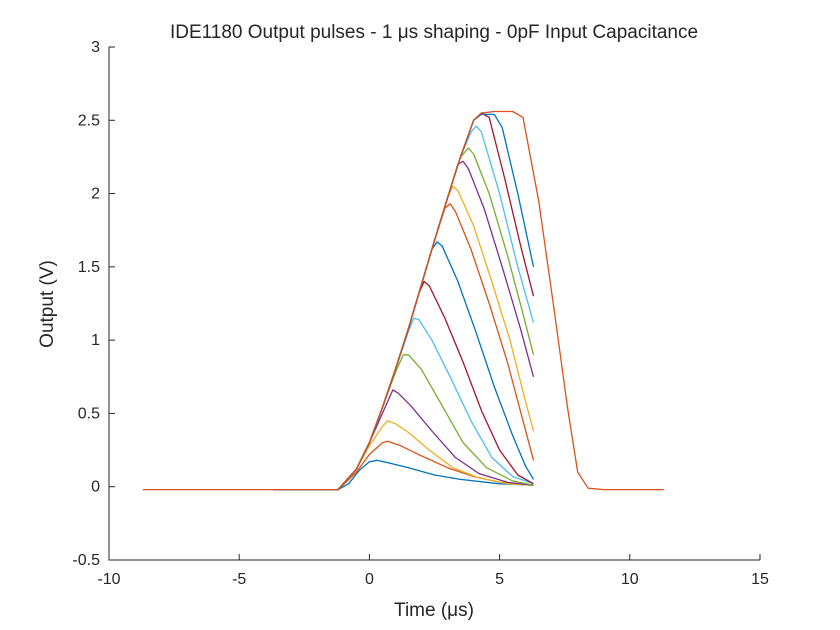 This screenshot has width=840, height=630. What do you see at coordinates (95, 194) in the screenshot?
I see `y-tick-label: 2` at bounding box center [95, 194].